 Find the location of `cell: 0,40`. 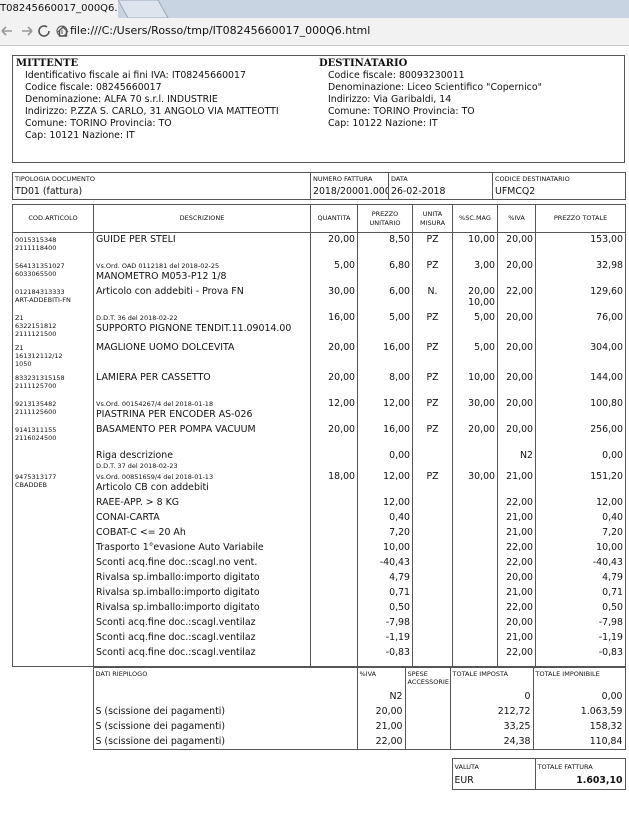

cell: 0,40 is located at coordinates (580, 518).